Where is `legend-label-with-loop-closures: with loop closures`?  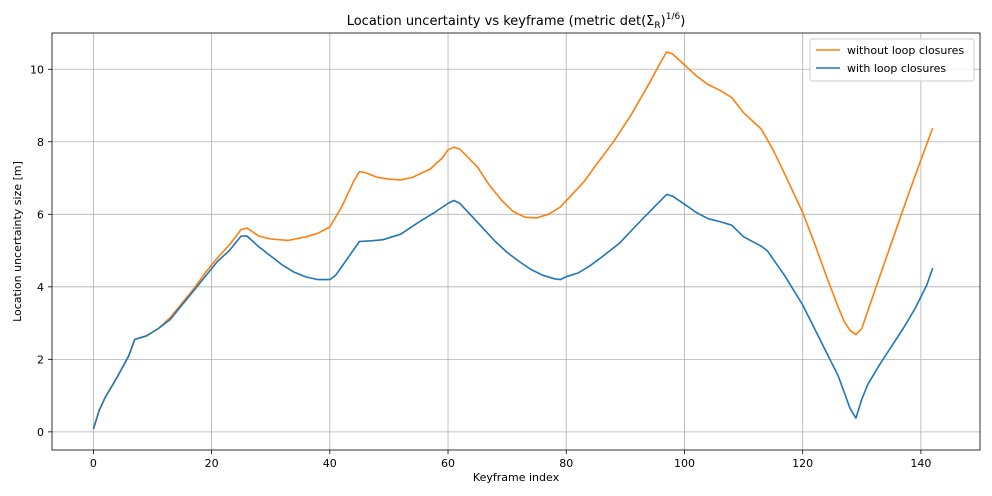 legend-label-with-loop-closures: with loop closures is located at coordinates (896, 68).